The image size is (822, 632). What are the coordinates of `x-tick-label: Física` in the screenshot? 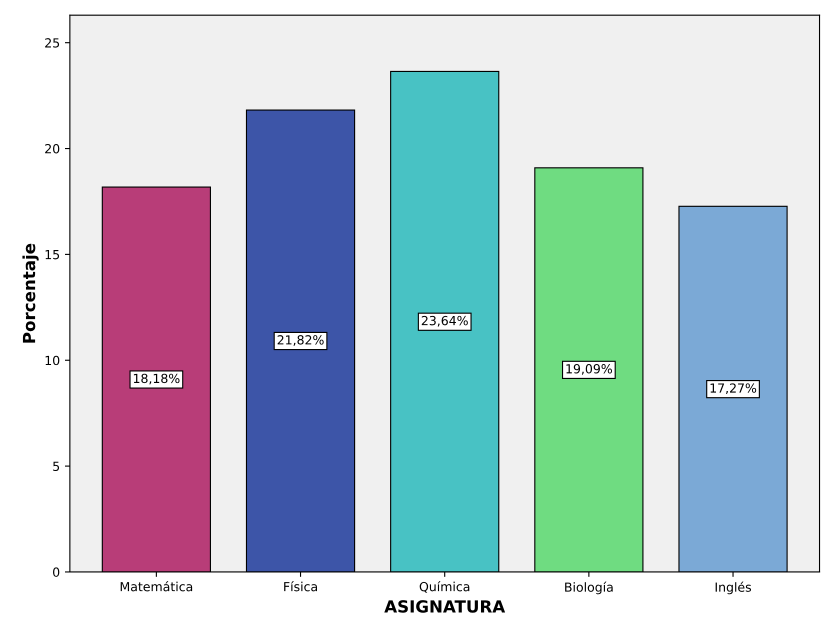 It's located at (300, 586).